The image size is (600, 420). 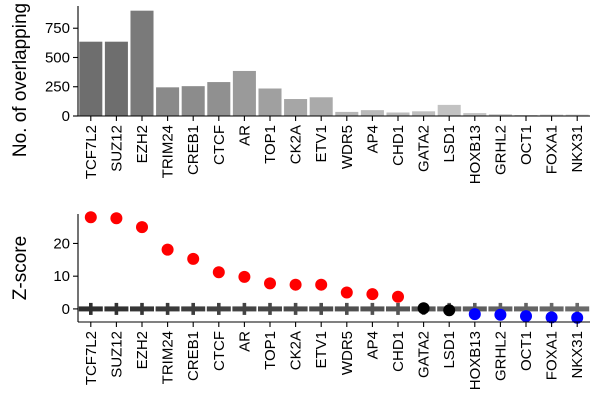 I want to click on zscore-point-suz12, so click(x=116, y=218).